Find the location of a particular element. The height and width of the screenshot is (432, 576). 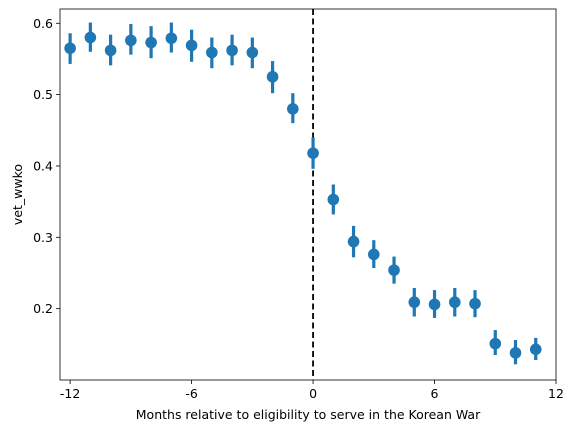

x-tick-label: -12 is located at coordinates (70, 393).